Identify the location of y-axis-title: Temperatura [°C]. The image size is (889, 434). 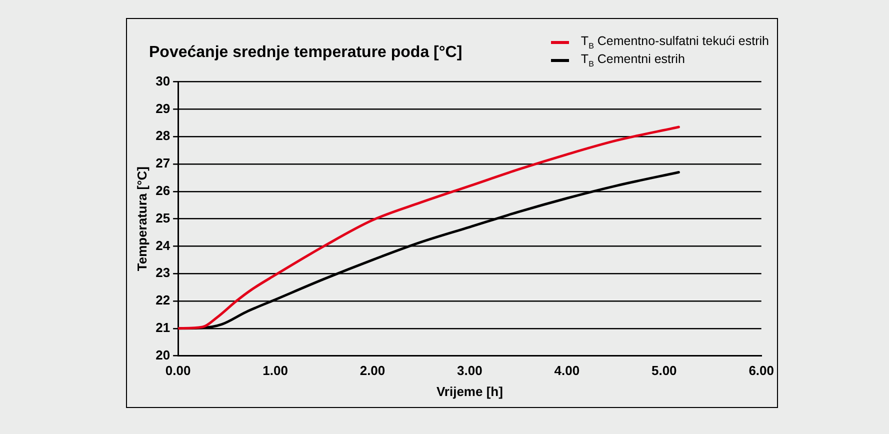
(142, 219).